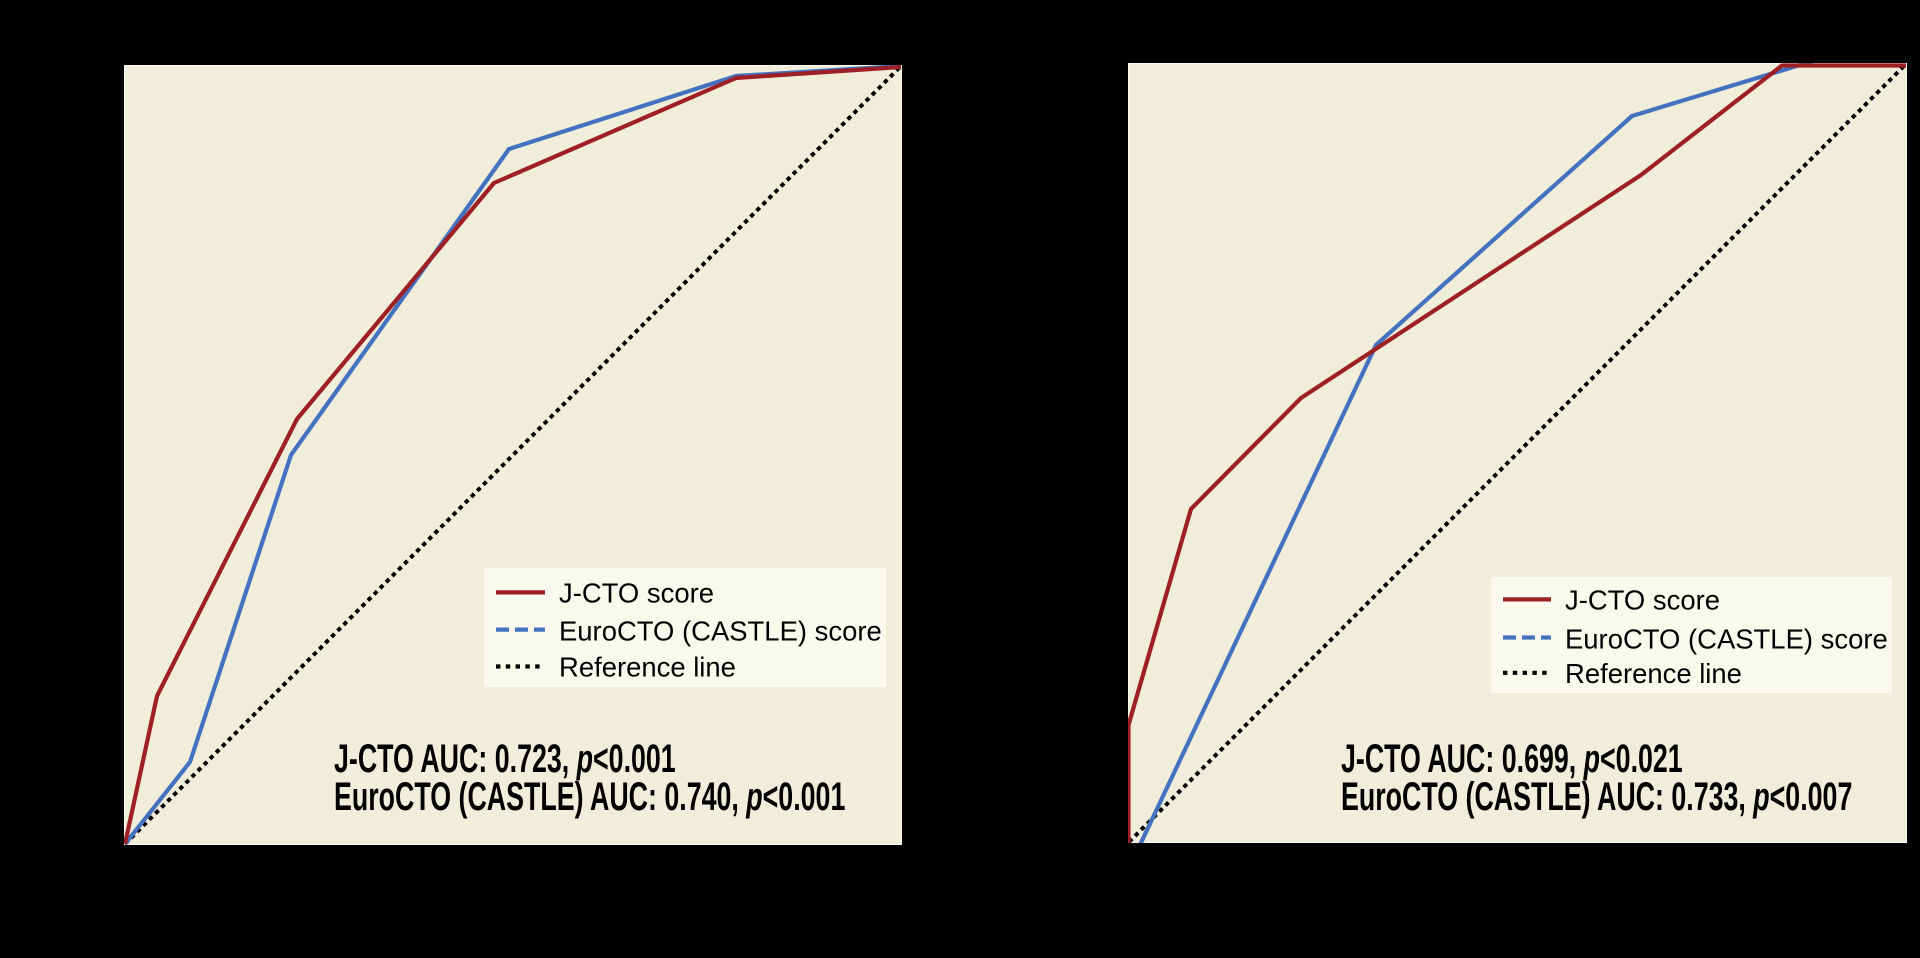 The width and height of the screenshot is (1920, 958). What do you see at coordinates (1596, 797) in the screenshot?
I see `svg-text:EuroCTO (CASTLE) AUC: 0.733, p: EuroCTO (CASTLE) AUC: 0.733, p<0.007` at bounding box center [1596, 797].